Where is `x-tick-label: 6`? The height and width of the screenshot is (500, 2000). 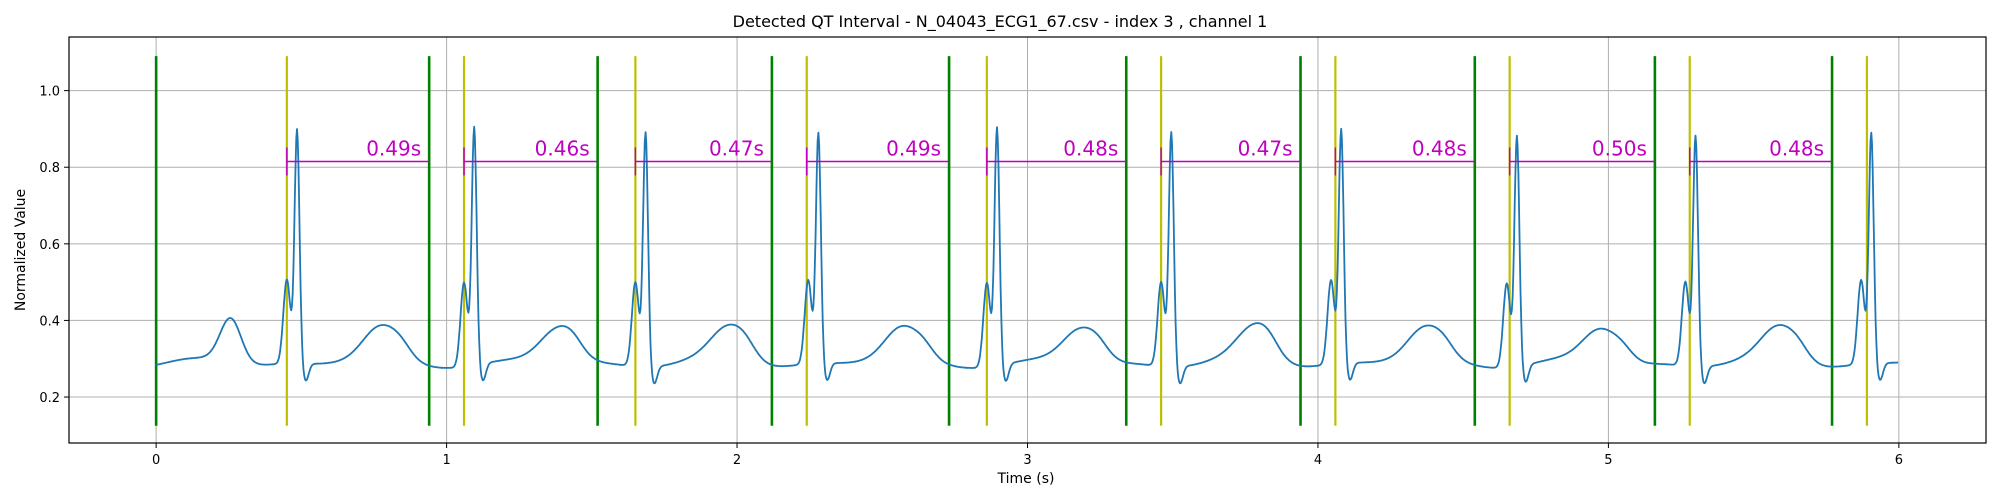 x-tick-label: 6 is located at coordinates (1899, 460).